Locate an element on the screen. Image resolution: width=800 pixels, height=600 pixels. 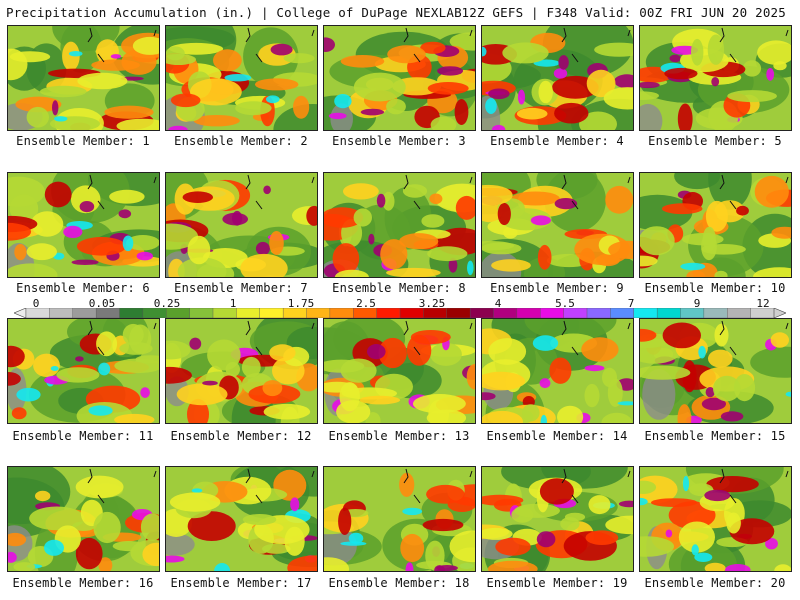
colorbar-min-arrow is located at coordinates (20, 313).